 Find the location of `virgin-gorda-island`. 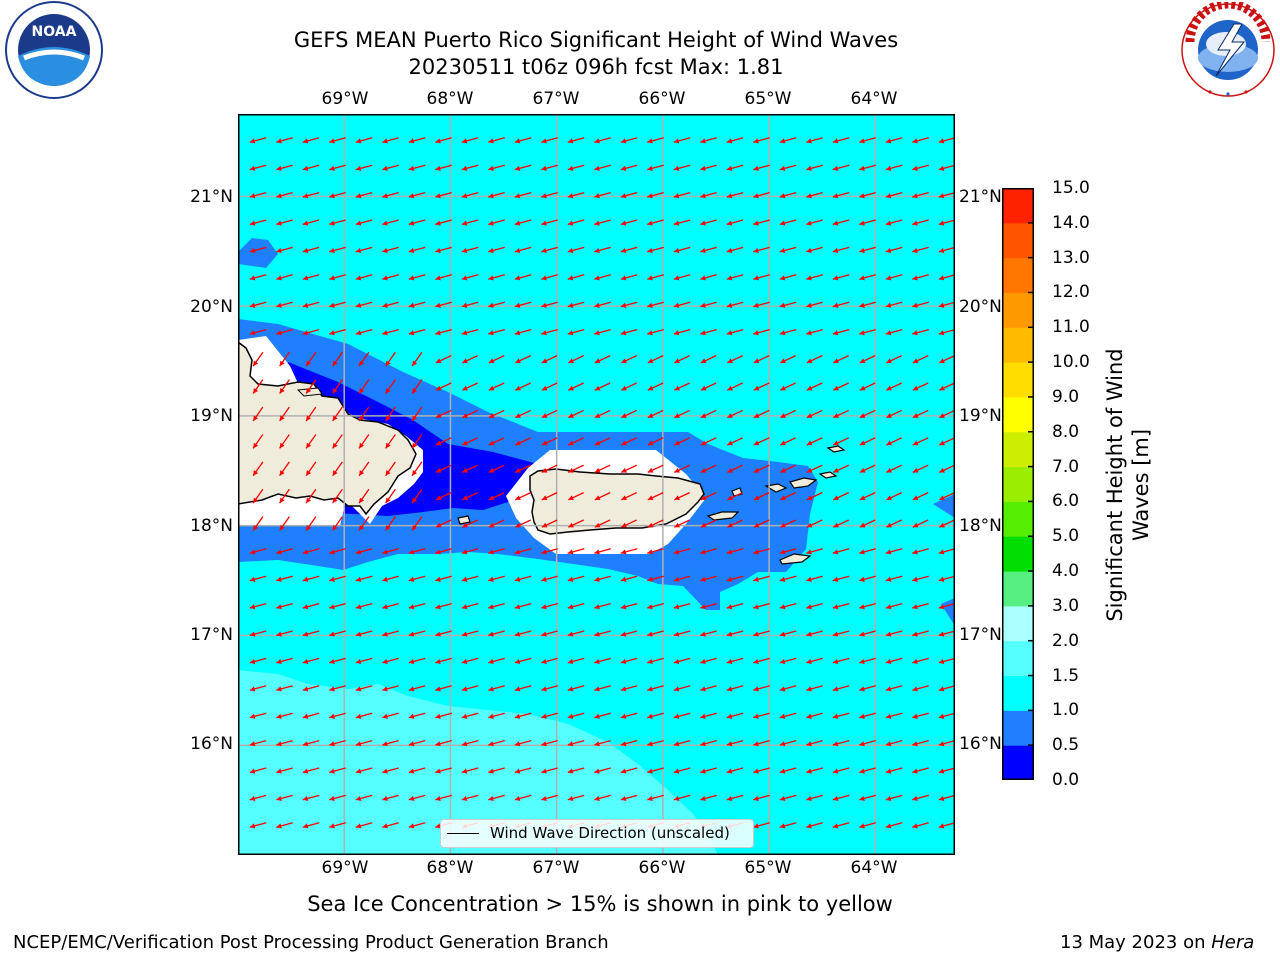

virgin-gorda-island is located at coordinates (828, 475).